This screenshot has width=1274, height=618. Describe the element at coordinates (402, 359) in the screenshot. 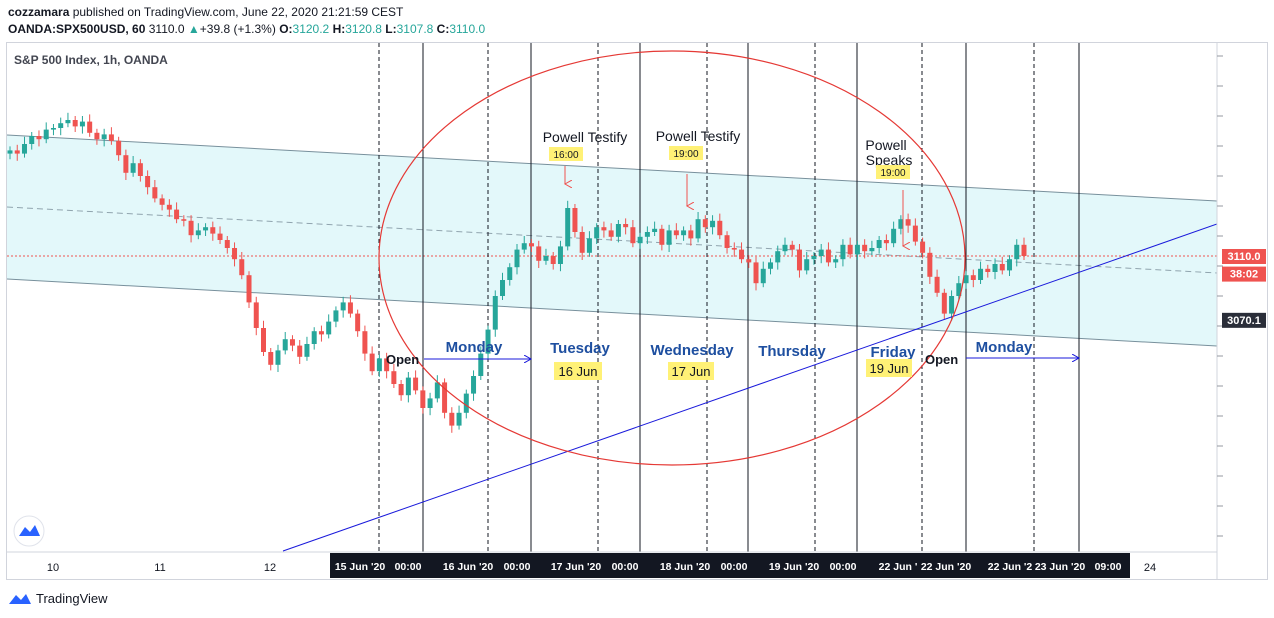

I see `open-label-1: Open` at that location.